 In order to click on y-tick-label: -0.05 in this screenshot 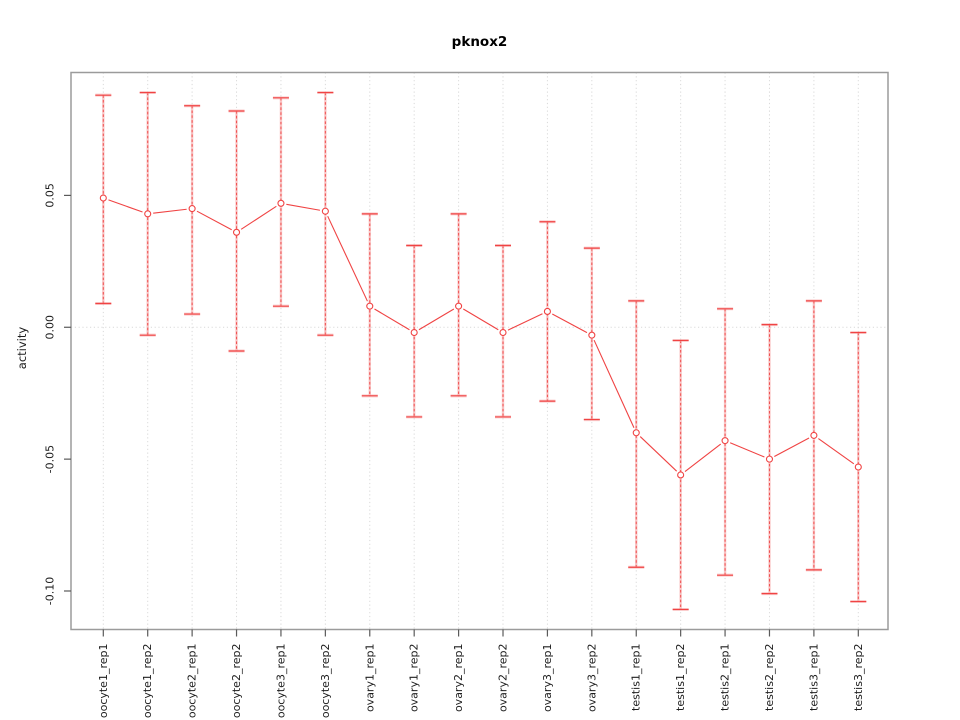, I will do `click(50, 459)`.